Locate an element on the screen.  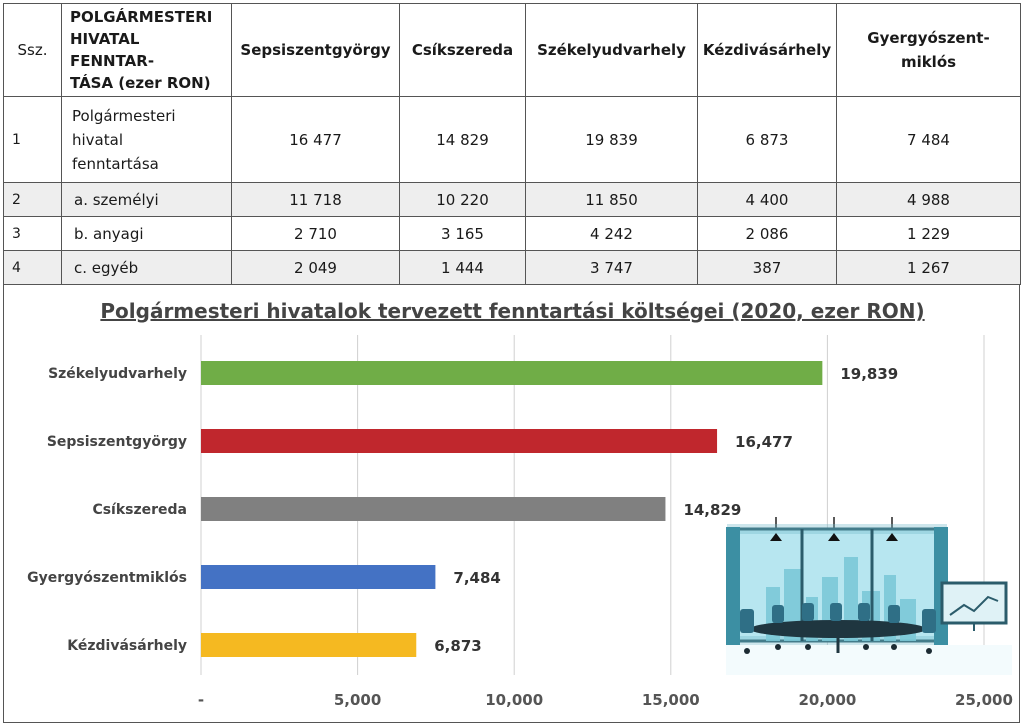
cell-value: 11 718 is located at coordinates (315, 199).